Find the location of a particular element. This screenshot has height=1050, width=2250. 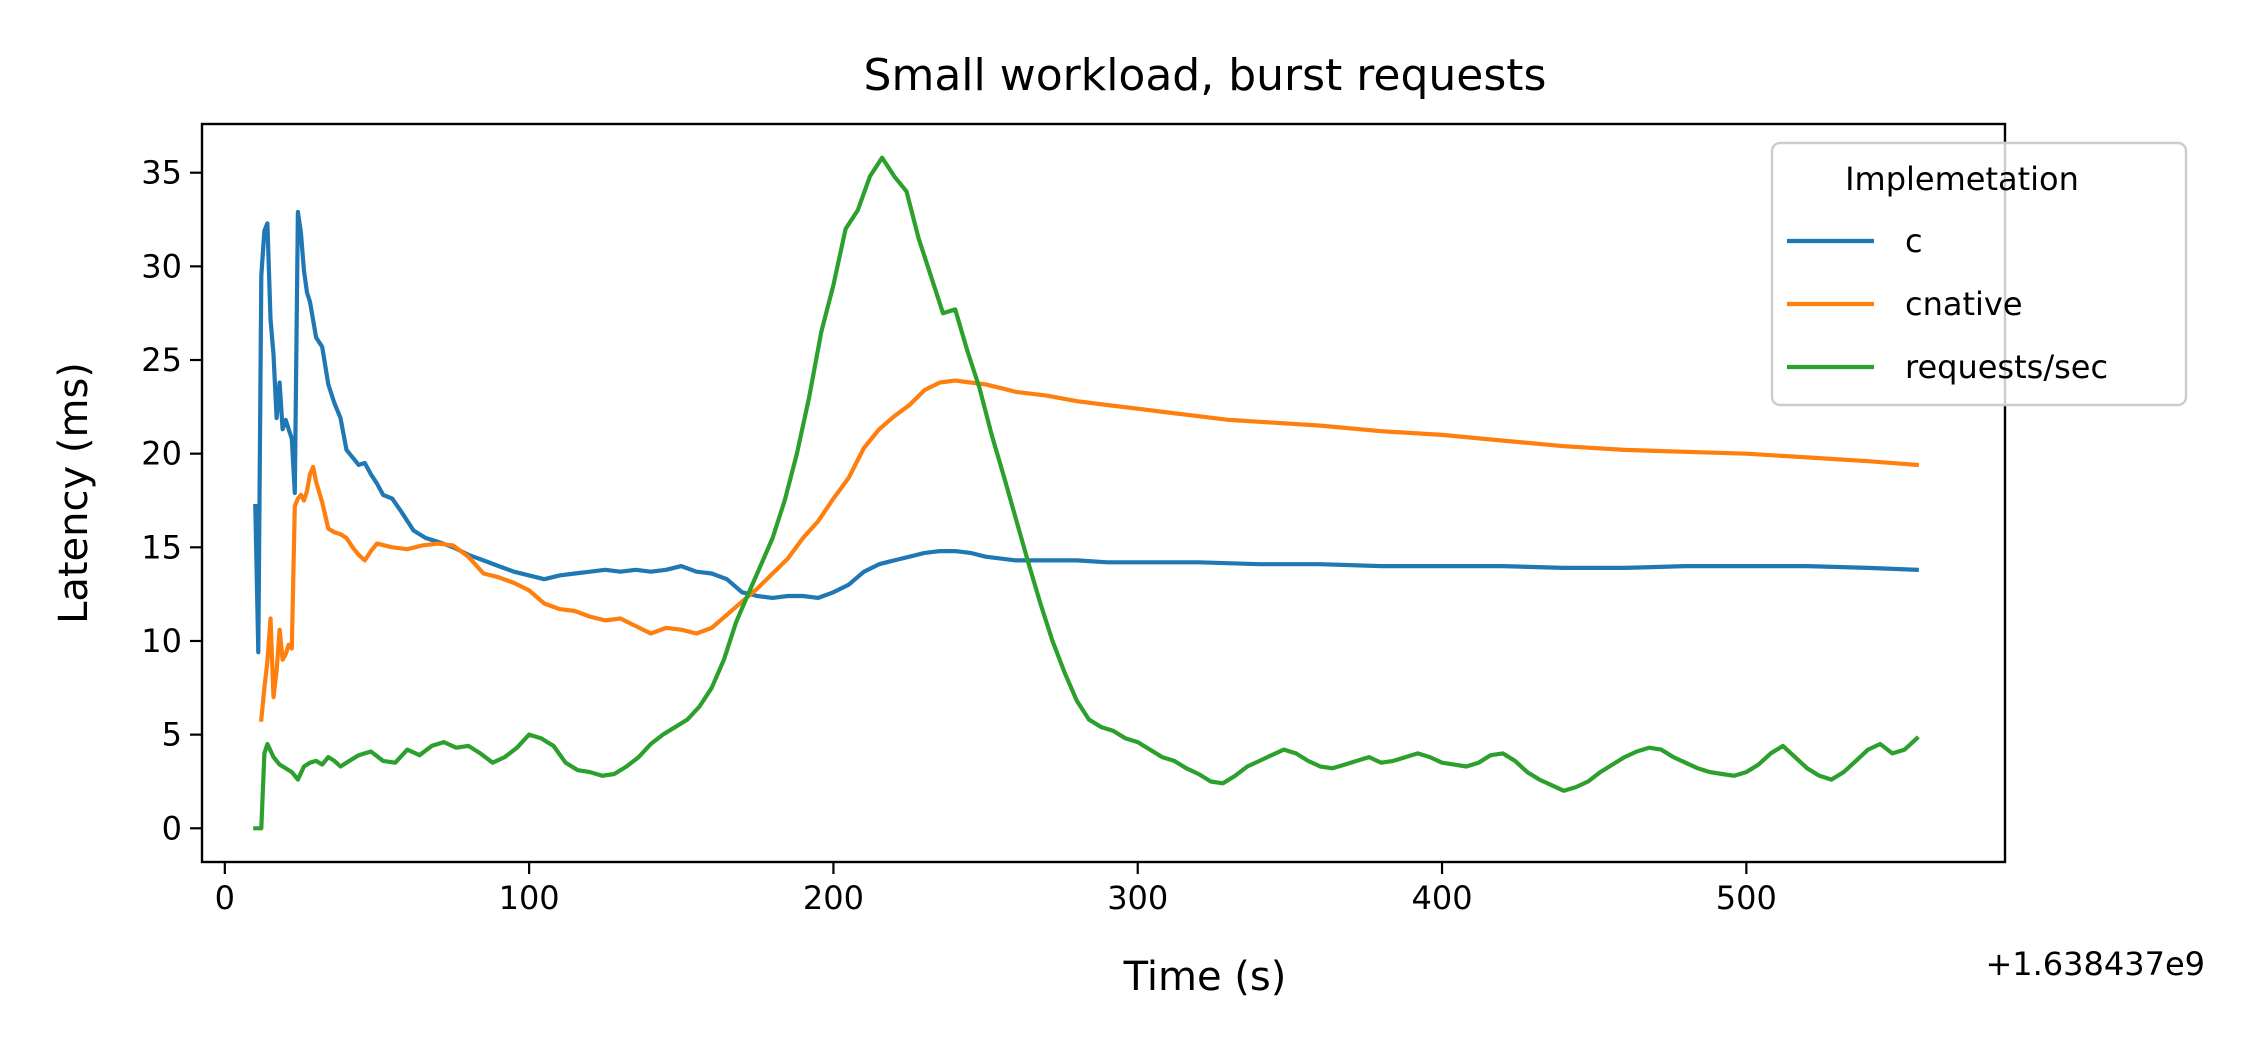

legend-box is located at coordinates (1979, 274).